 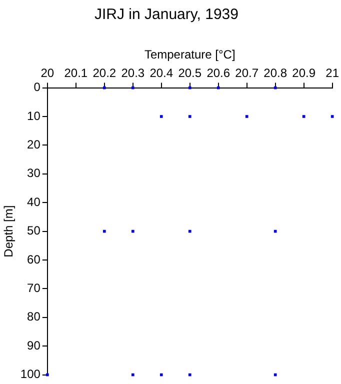 I want to click on x-tick-label: 21, so click(x=333, y=73).